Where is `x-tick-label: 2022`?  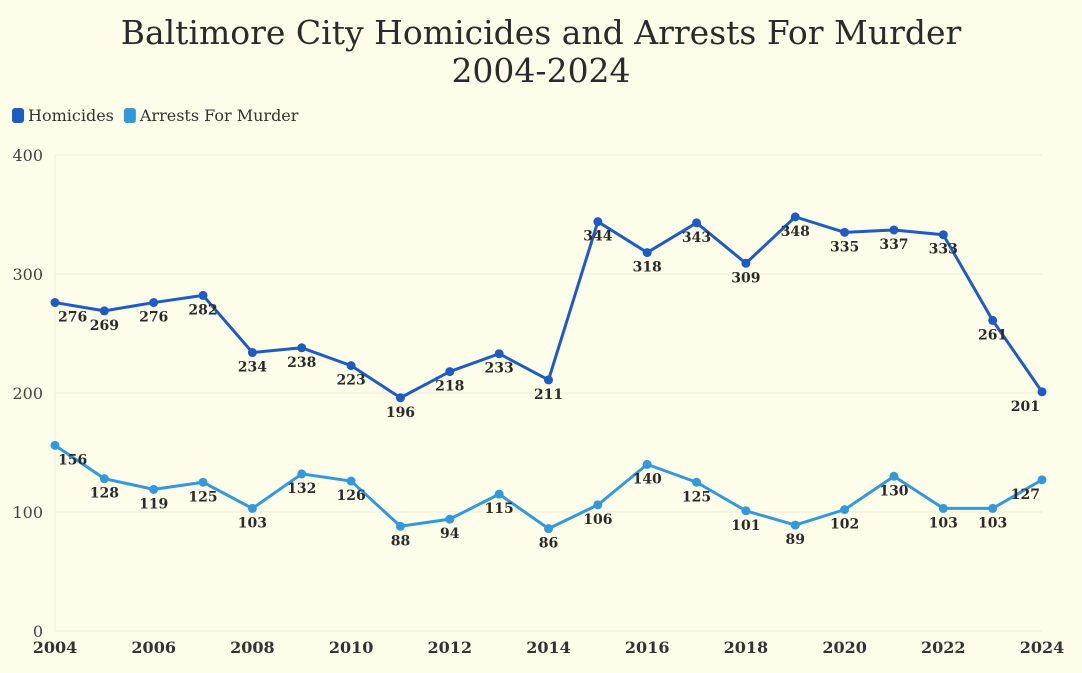 x-tick-label: 2022 is located at coordinates (943, 647).